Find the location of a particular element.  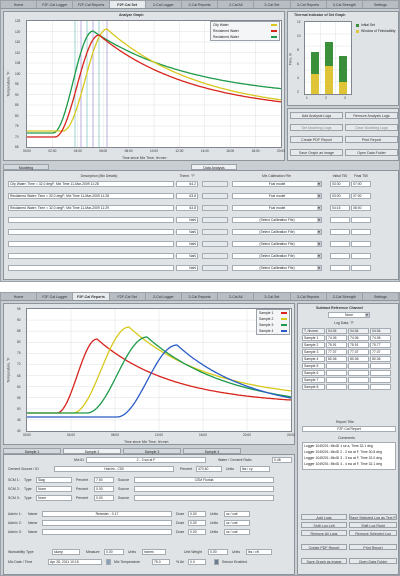

cement-units-select: lbs / cy is located at coordinates (255, 469).